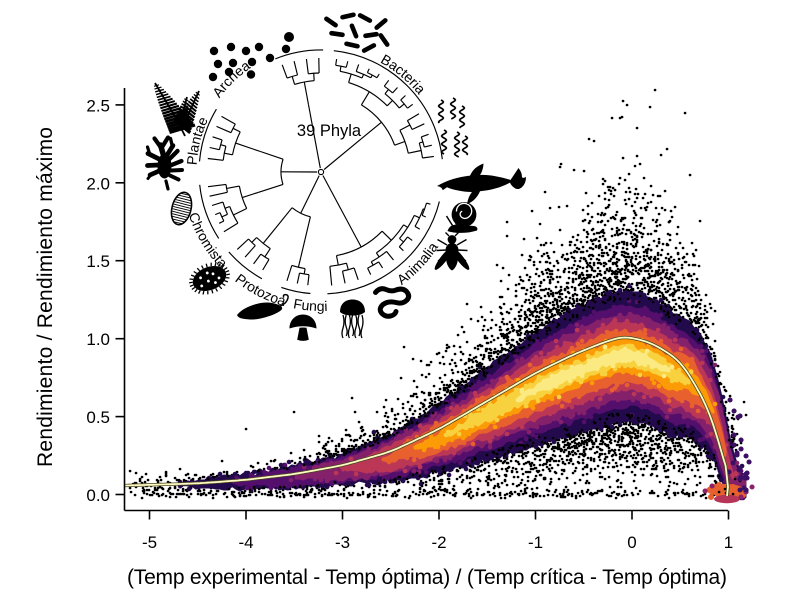 This screenshot has height=613, width=800. I want to click on svg-text: 0, so click(631, 542).